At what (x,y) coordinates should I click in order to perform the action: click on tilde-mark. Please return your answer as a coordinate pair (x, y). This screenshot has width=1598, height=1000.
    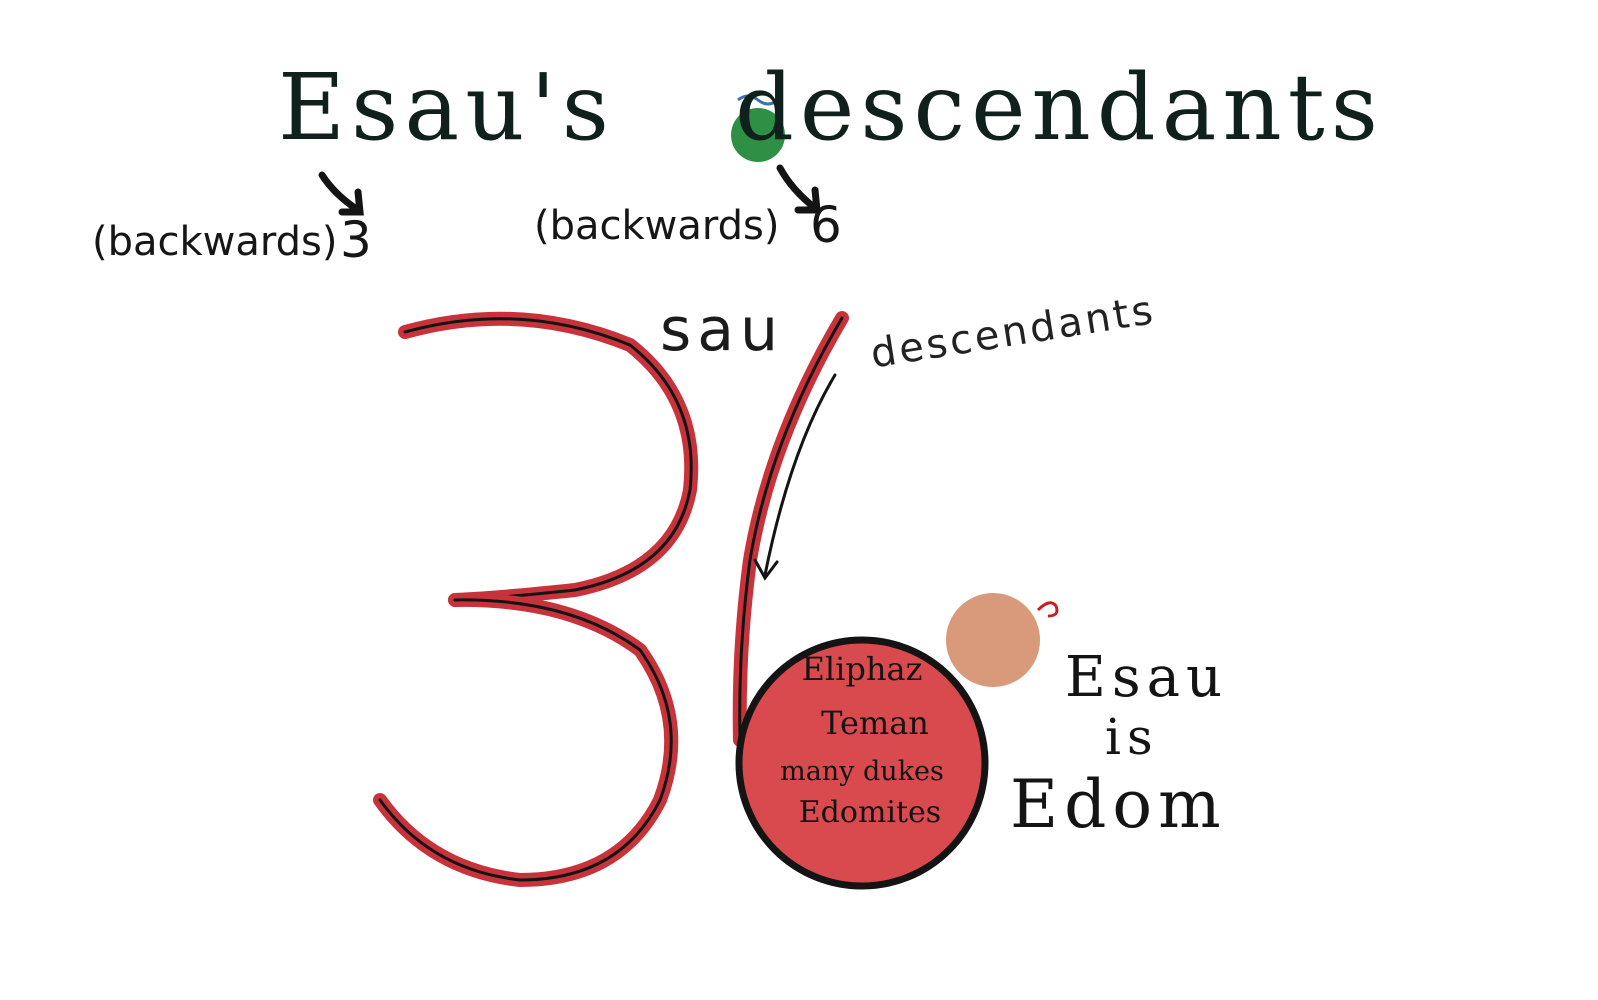
    Looking at the image, I should click on (758, 100).